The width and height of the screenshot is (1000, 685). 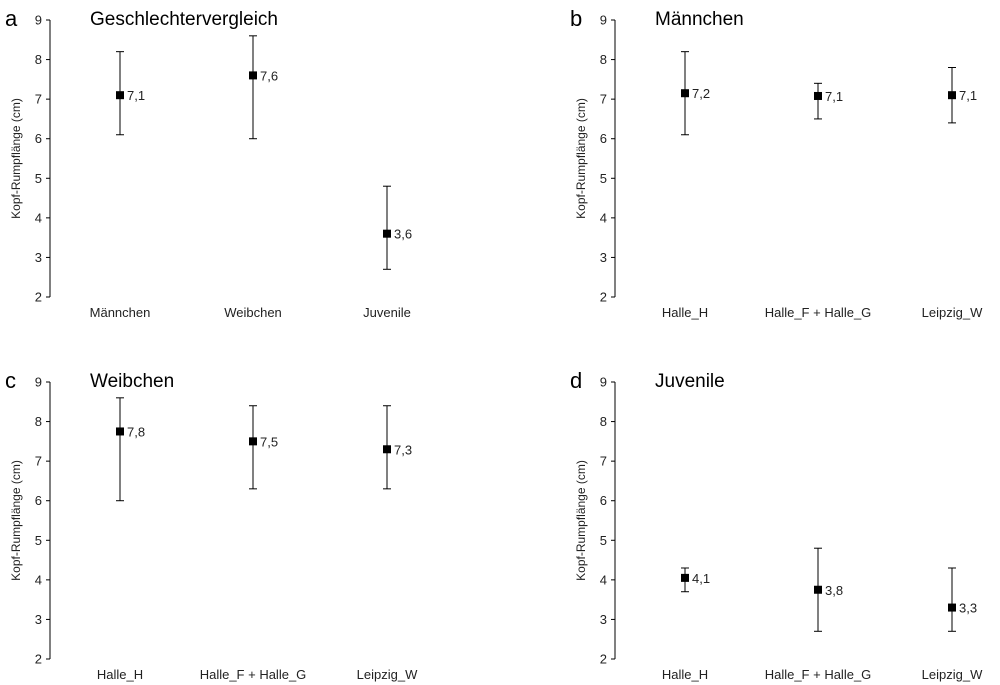 What do you see at coordinates (690, 381) in the screenshot?
I see `chart-title: Juvenile` at bounding box center [690, 381].